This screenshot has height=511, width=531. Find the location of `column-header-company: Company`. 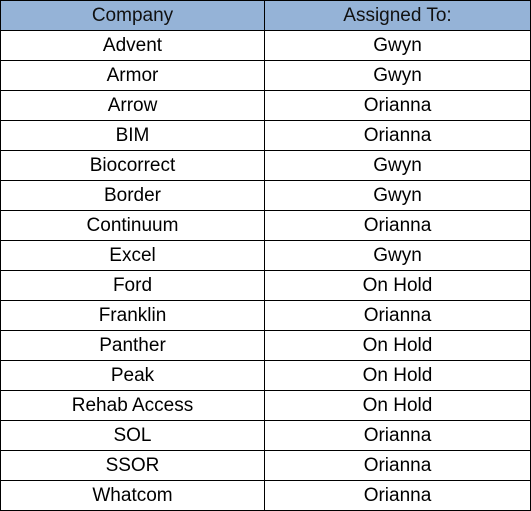

column-header-company: Company is located at coordinates (132, 15).